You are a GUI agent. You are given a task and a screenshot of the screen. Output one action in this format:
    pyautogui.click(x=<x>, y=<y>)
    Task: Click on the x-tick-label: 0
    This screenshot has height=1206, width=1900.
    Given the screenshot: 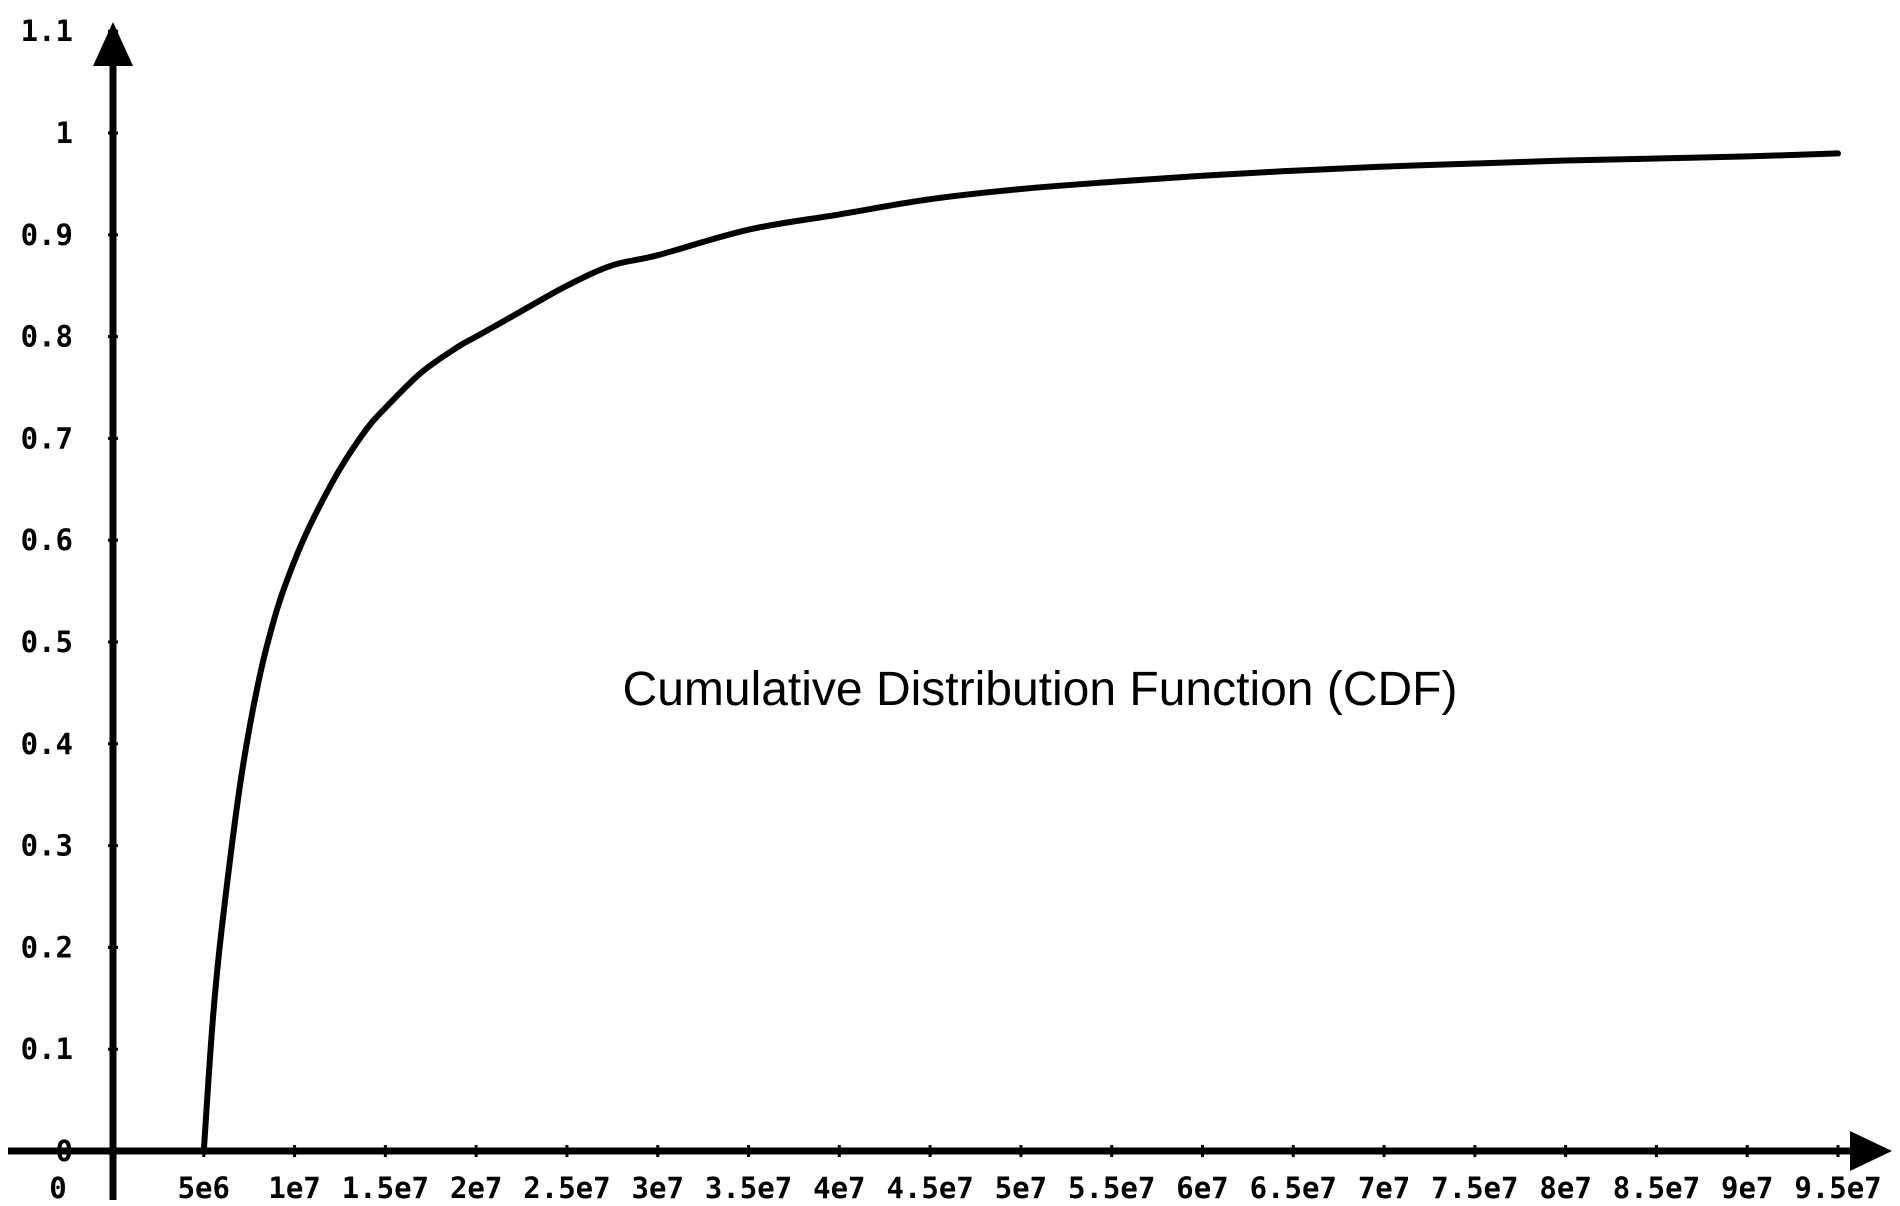 What is the action you would take?
    pyautogui.click(x=57, y=1188)
    